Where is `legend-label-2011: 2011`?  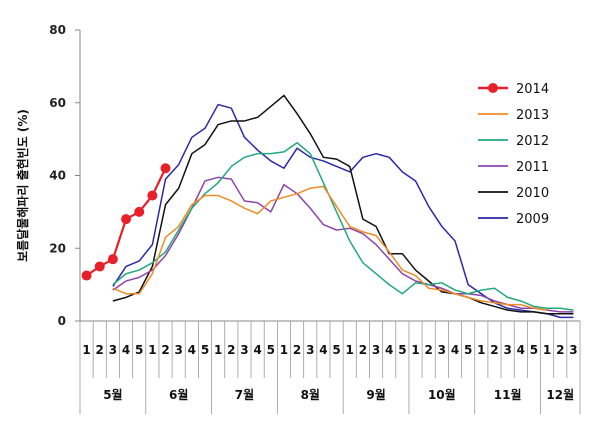 legend-label-2011: 2011 is located at coordinates (532, 167).